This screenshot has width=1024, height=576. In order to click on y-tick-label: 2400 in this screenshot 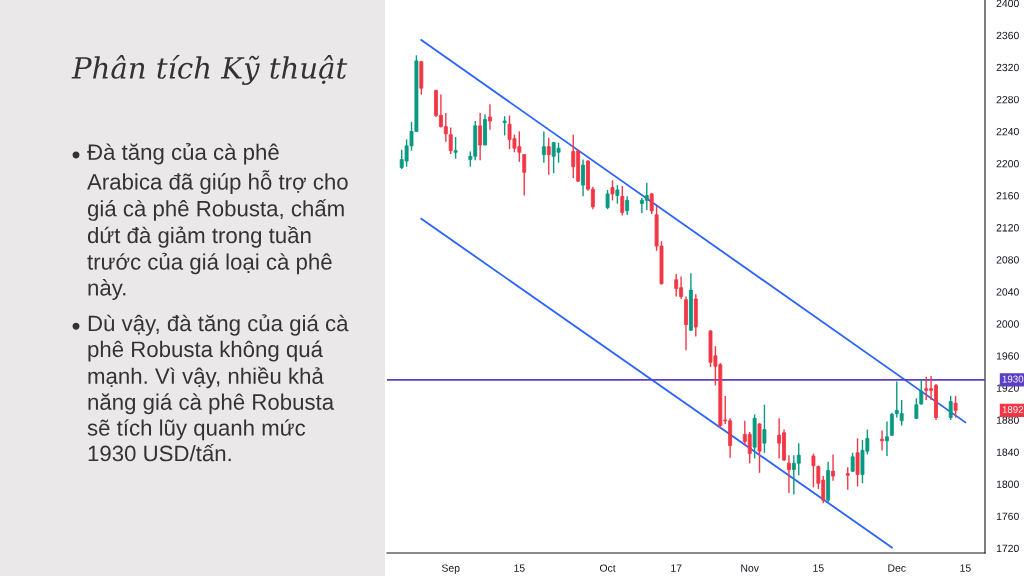, I will do `click(1007, 4)`.